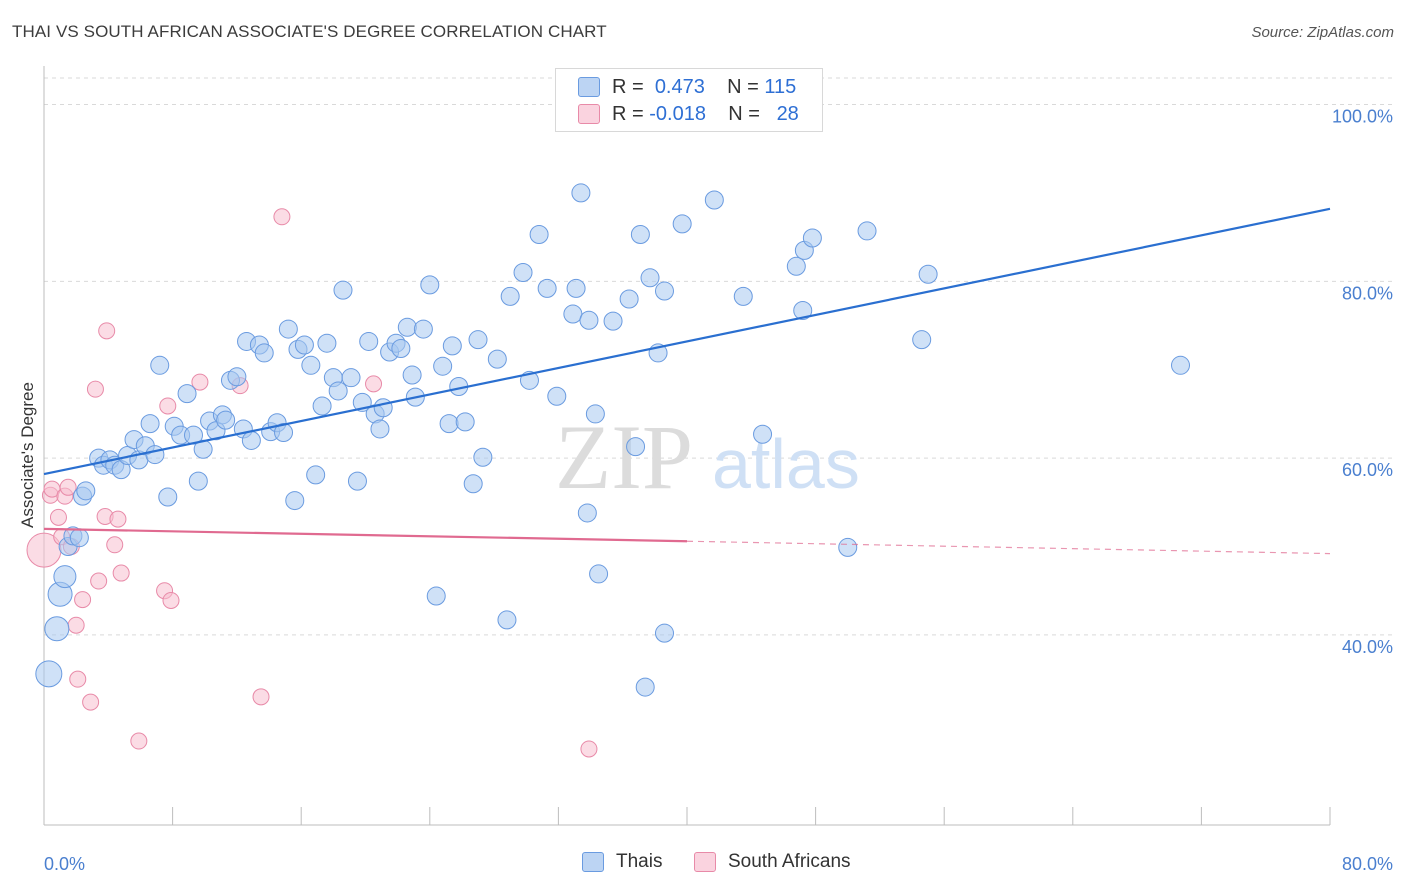 This screenshot has width=1406, height=892. I want to click on thais-legend-label: Thais, so click(639, 861).